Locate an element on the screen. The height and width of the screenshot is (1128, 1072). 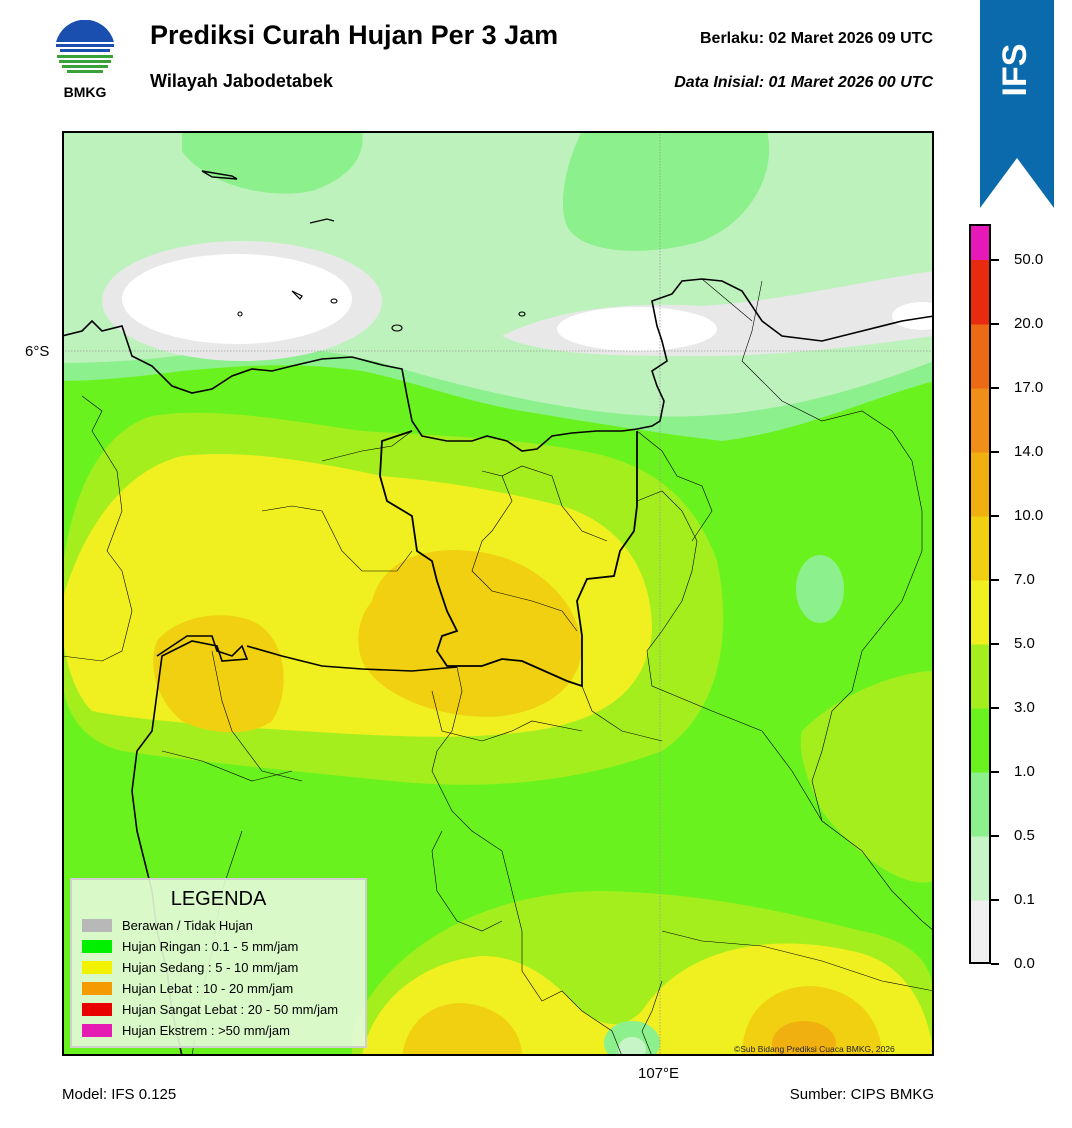
latitude-label: 6°S is located at coordinates (37, 351).